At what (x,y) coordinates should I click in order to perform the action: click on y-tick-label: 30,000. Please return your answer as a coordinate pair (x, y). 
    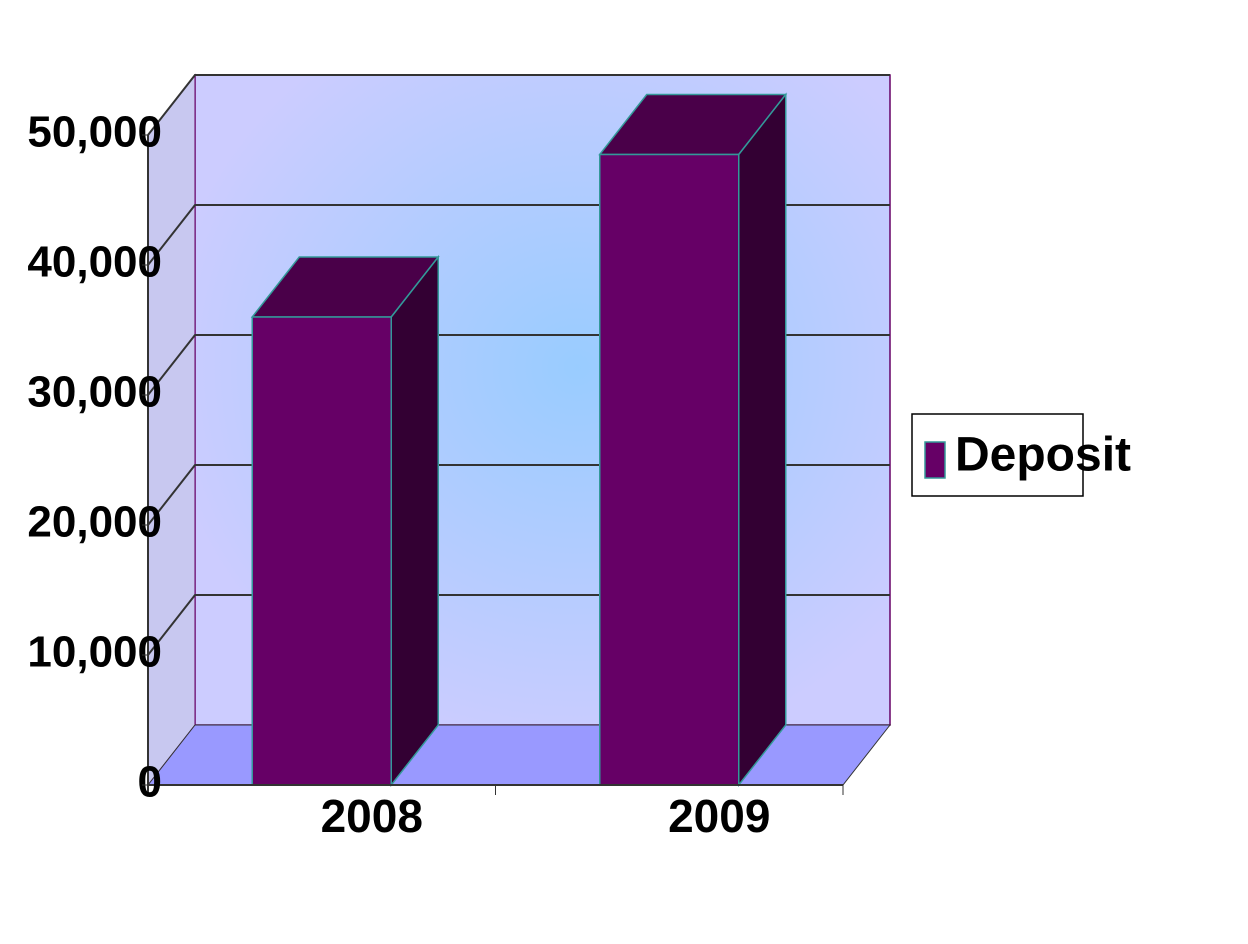
    Looking at the image, I should click on (94, 392).